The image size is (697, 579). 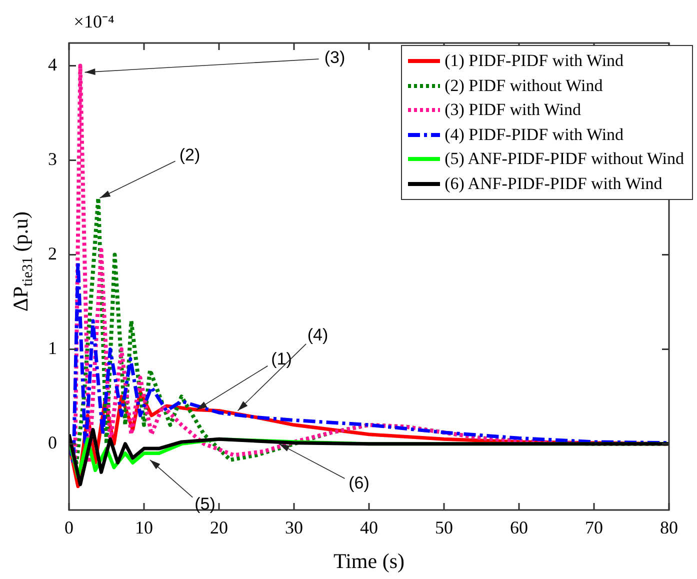 What do you see at coordinates (281, 358) in the screenshot?
I see `annotation: (1)` at bounding box center [281, 358].